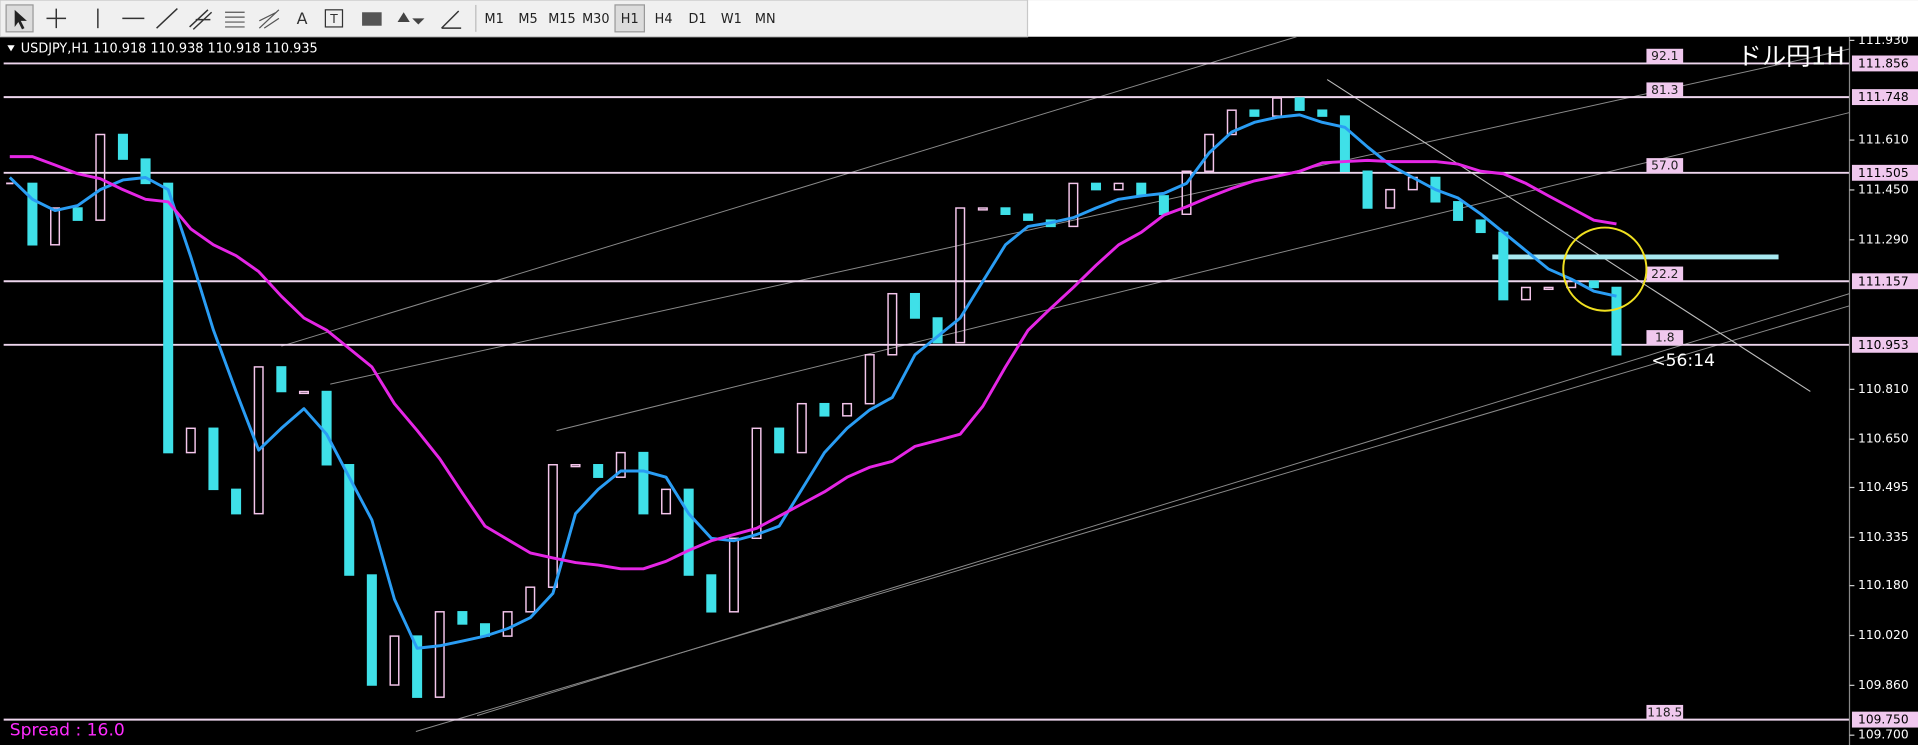  I want to click on timeframe-button: D1, so click(697, 19).